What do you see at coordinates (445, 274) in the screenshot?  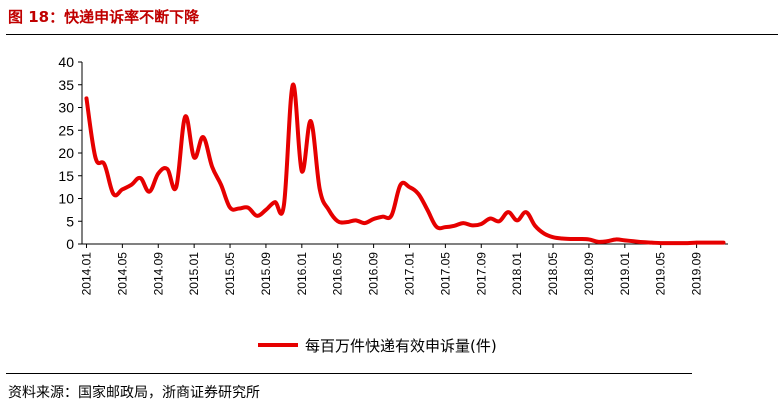 I see `x-tick-label: 2017.05` at bounding box center [445, 274].